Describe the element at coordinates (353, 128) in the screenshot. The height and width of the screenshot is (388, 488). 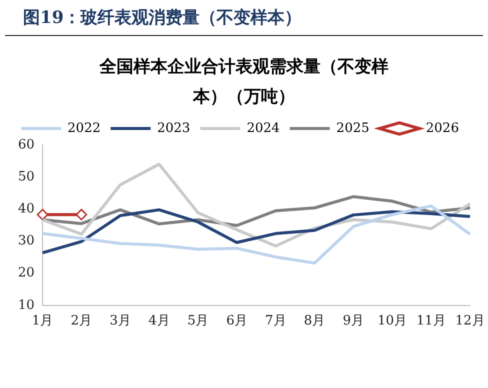
I see `legend-label: 2025` at that location.